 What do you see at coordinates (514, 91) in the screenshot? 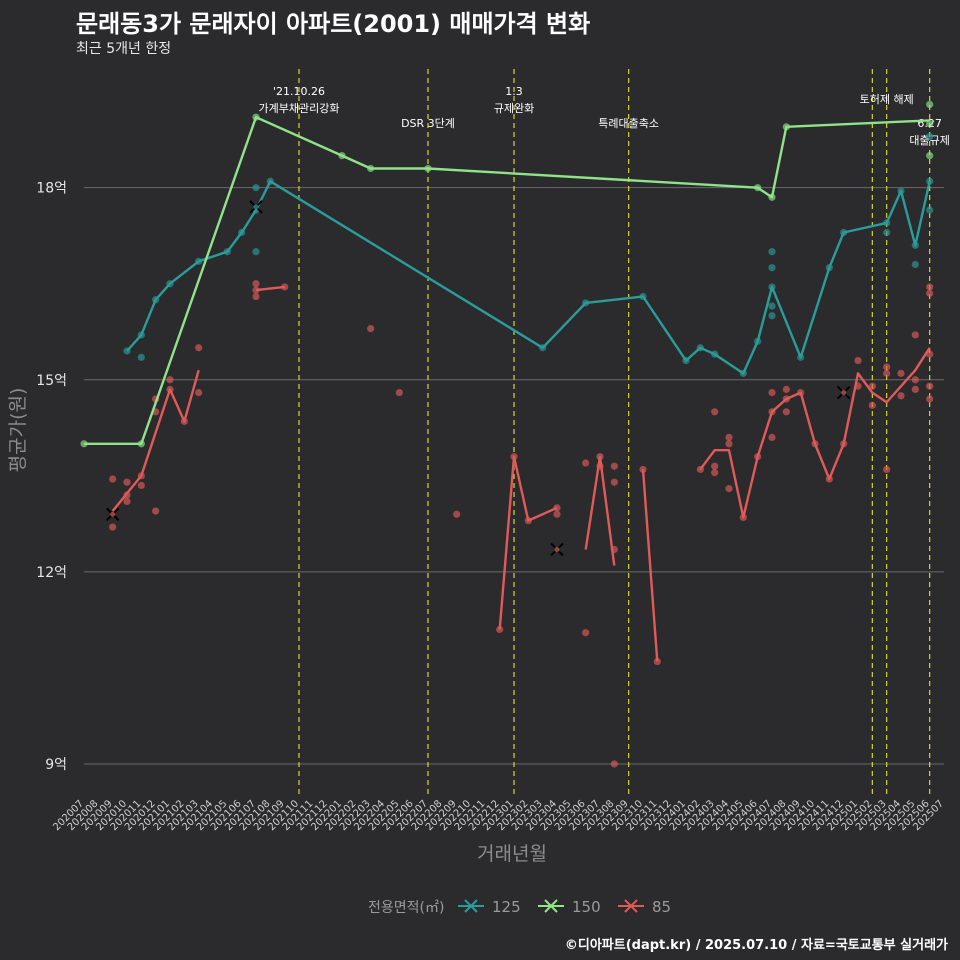
I see `event-annotation: 1.3` at bounding box center [514, 91].